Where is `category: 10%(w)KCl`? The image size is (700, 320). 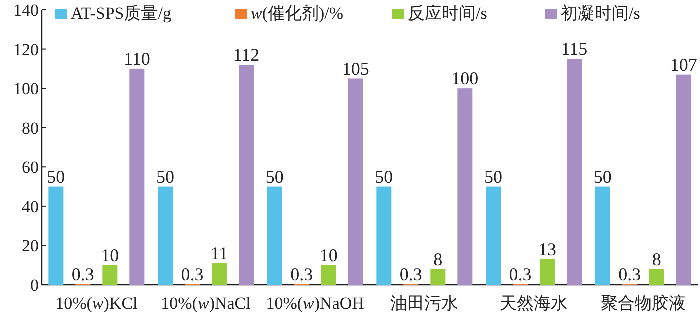 category: 10%(w)KCl is located at coordinates (97, 303).